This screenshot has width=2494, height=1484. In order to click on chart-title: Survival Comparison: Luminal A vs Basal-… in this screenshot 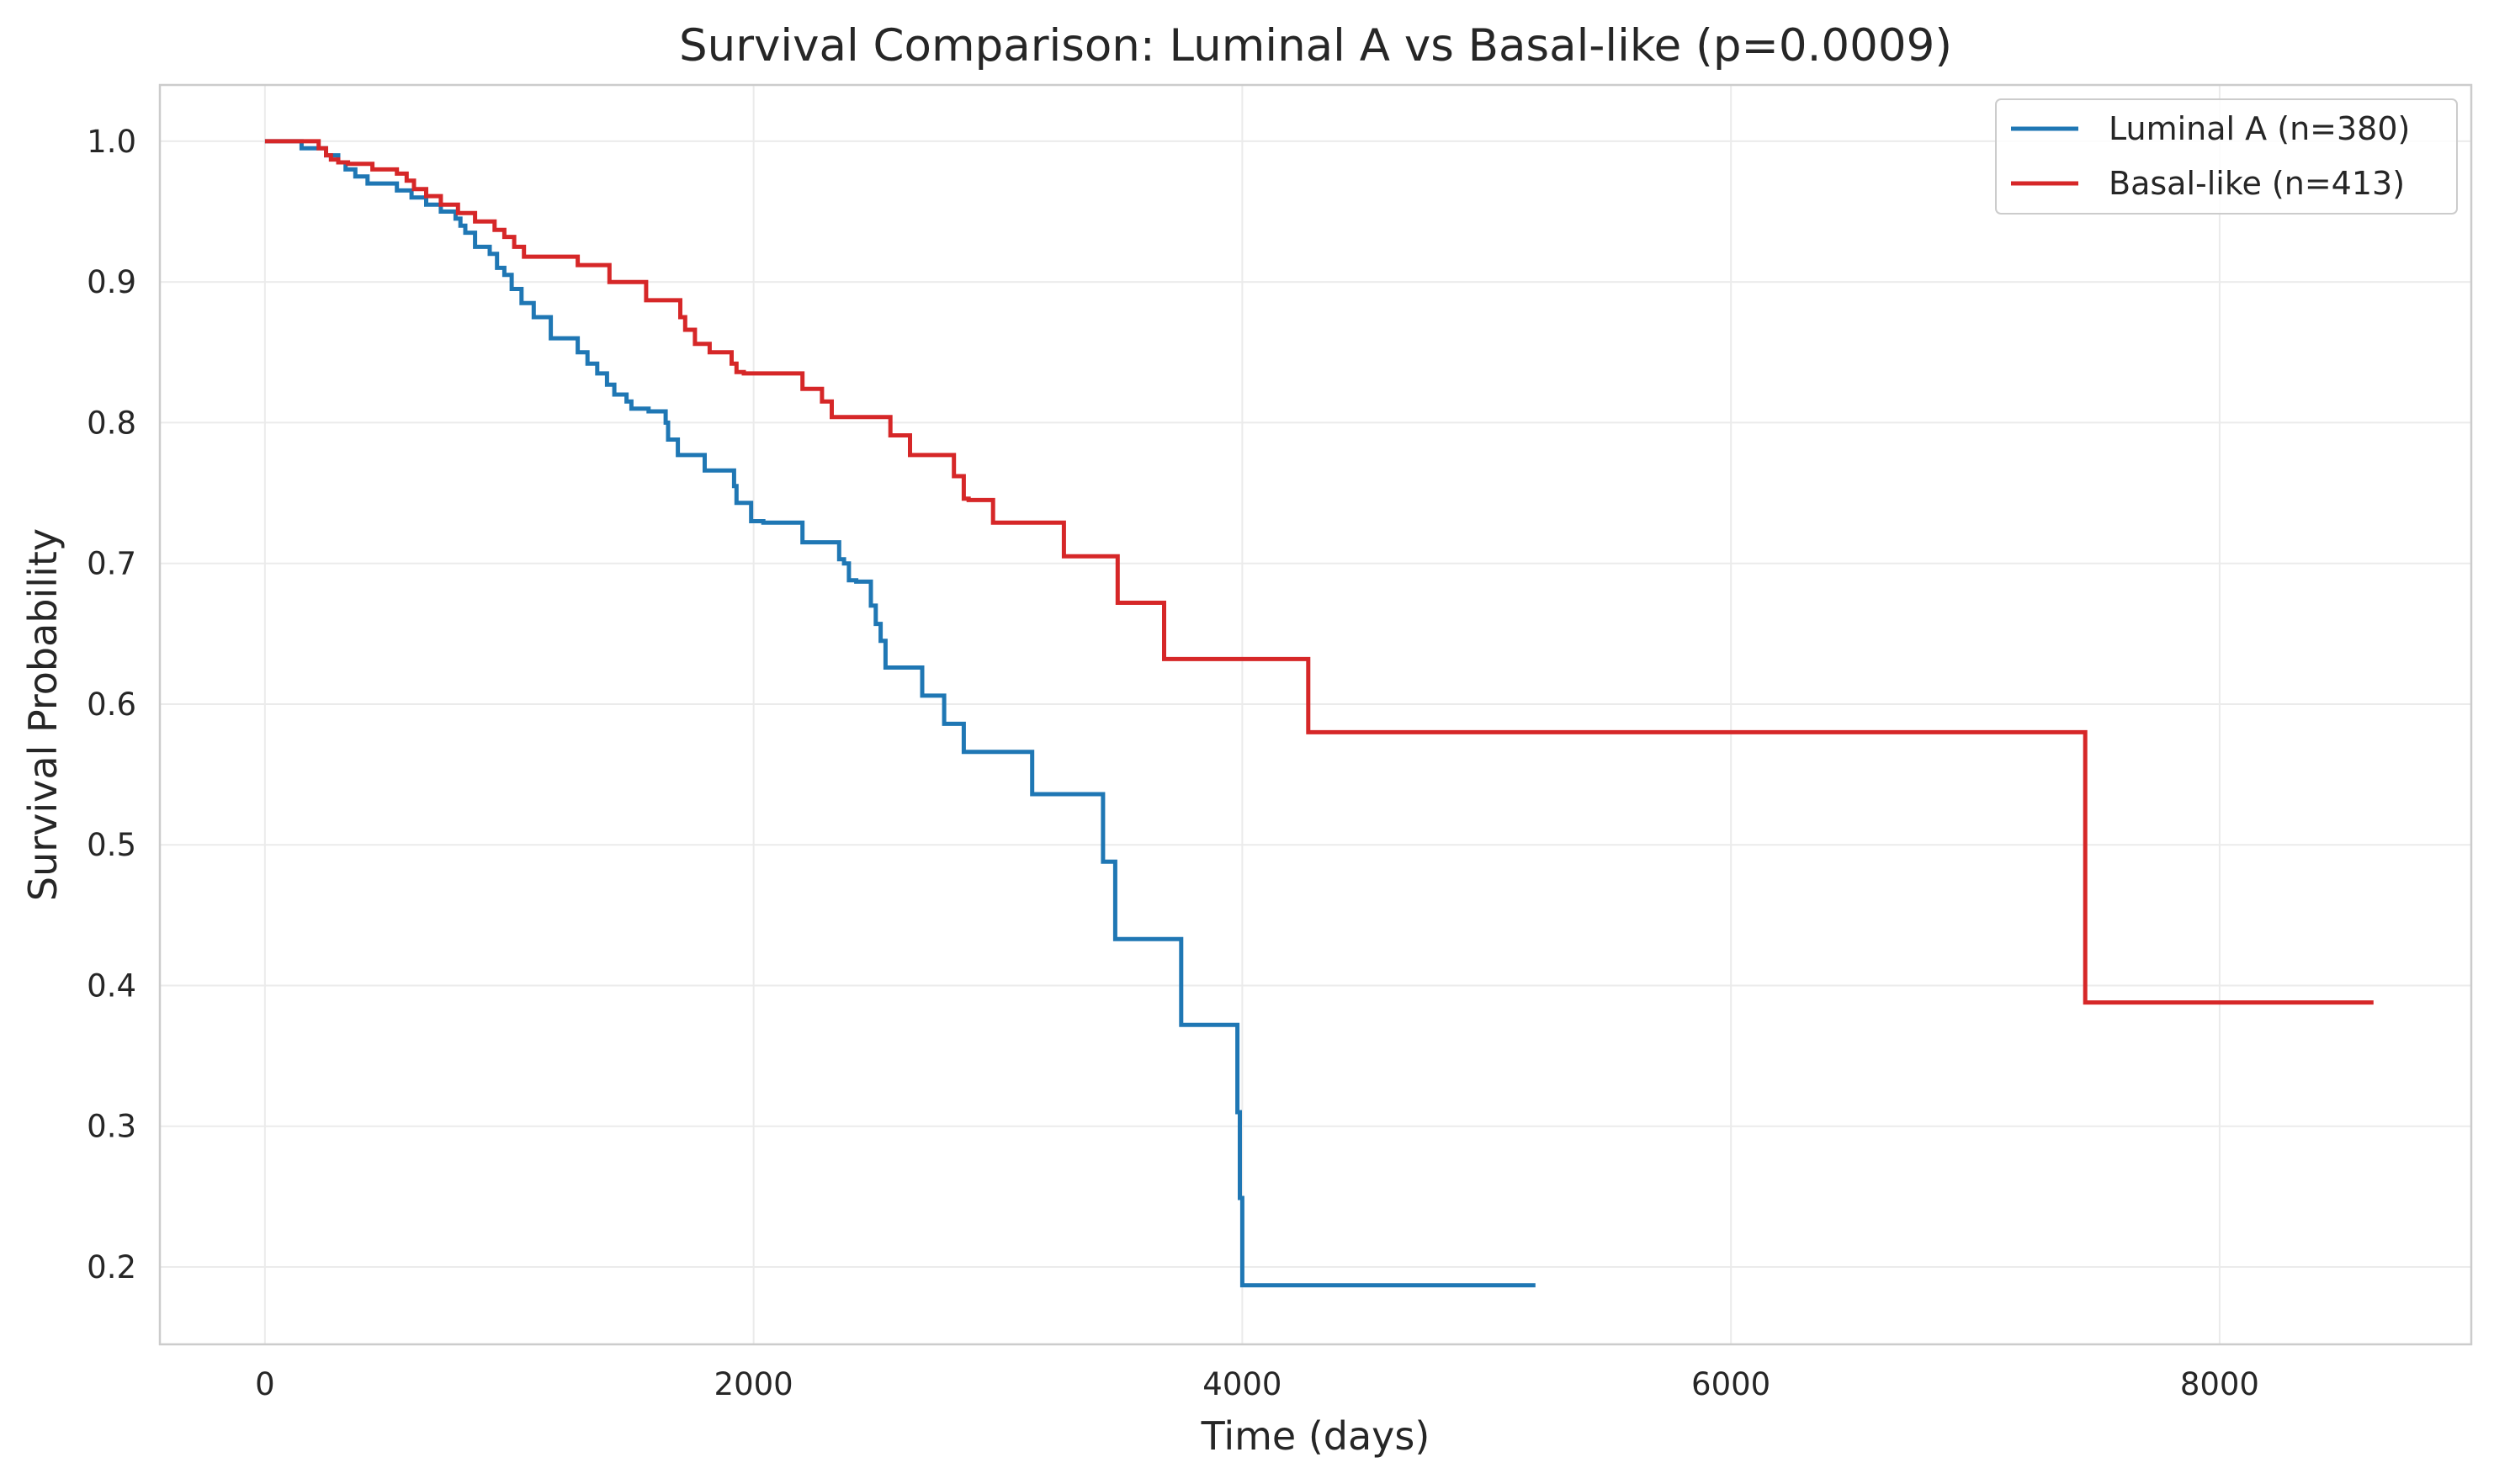, I will do `click(1315, 46)`.